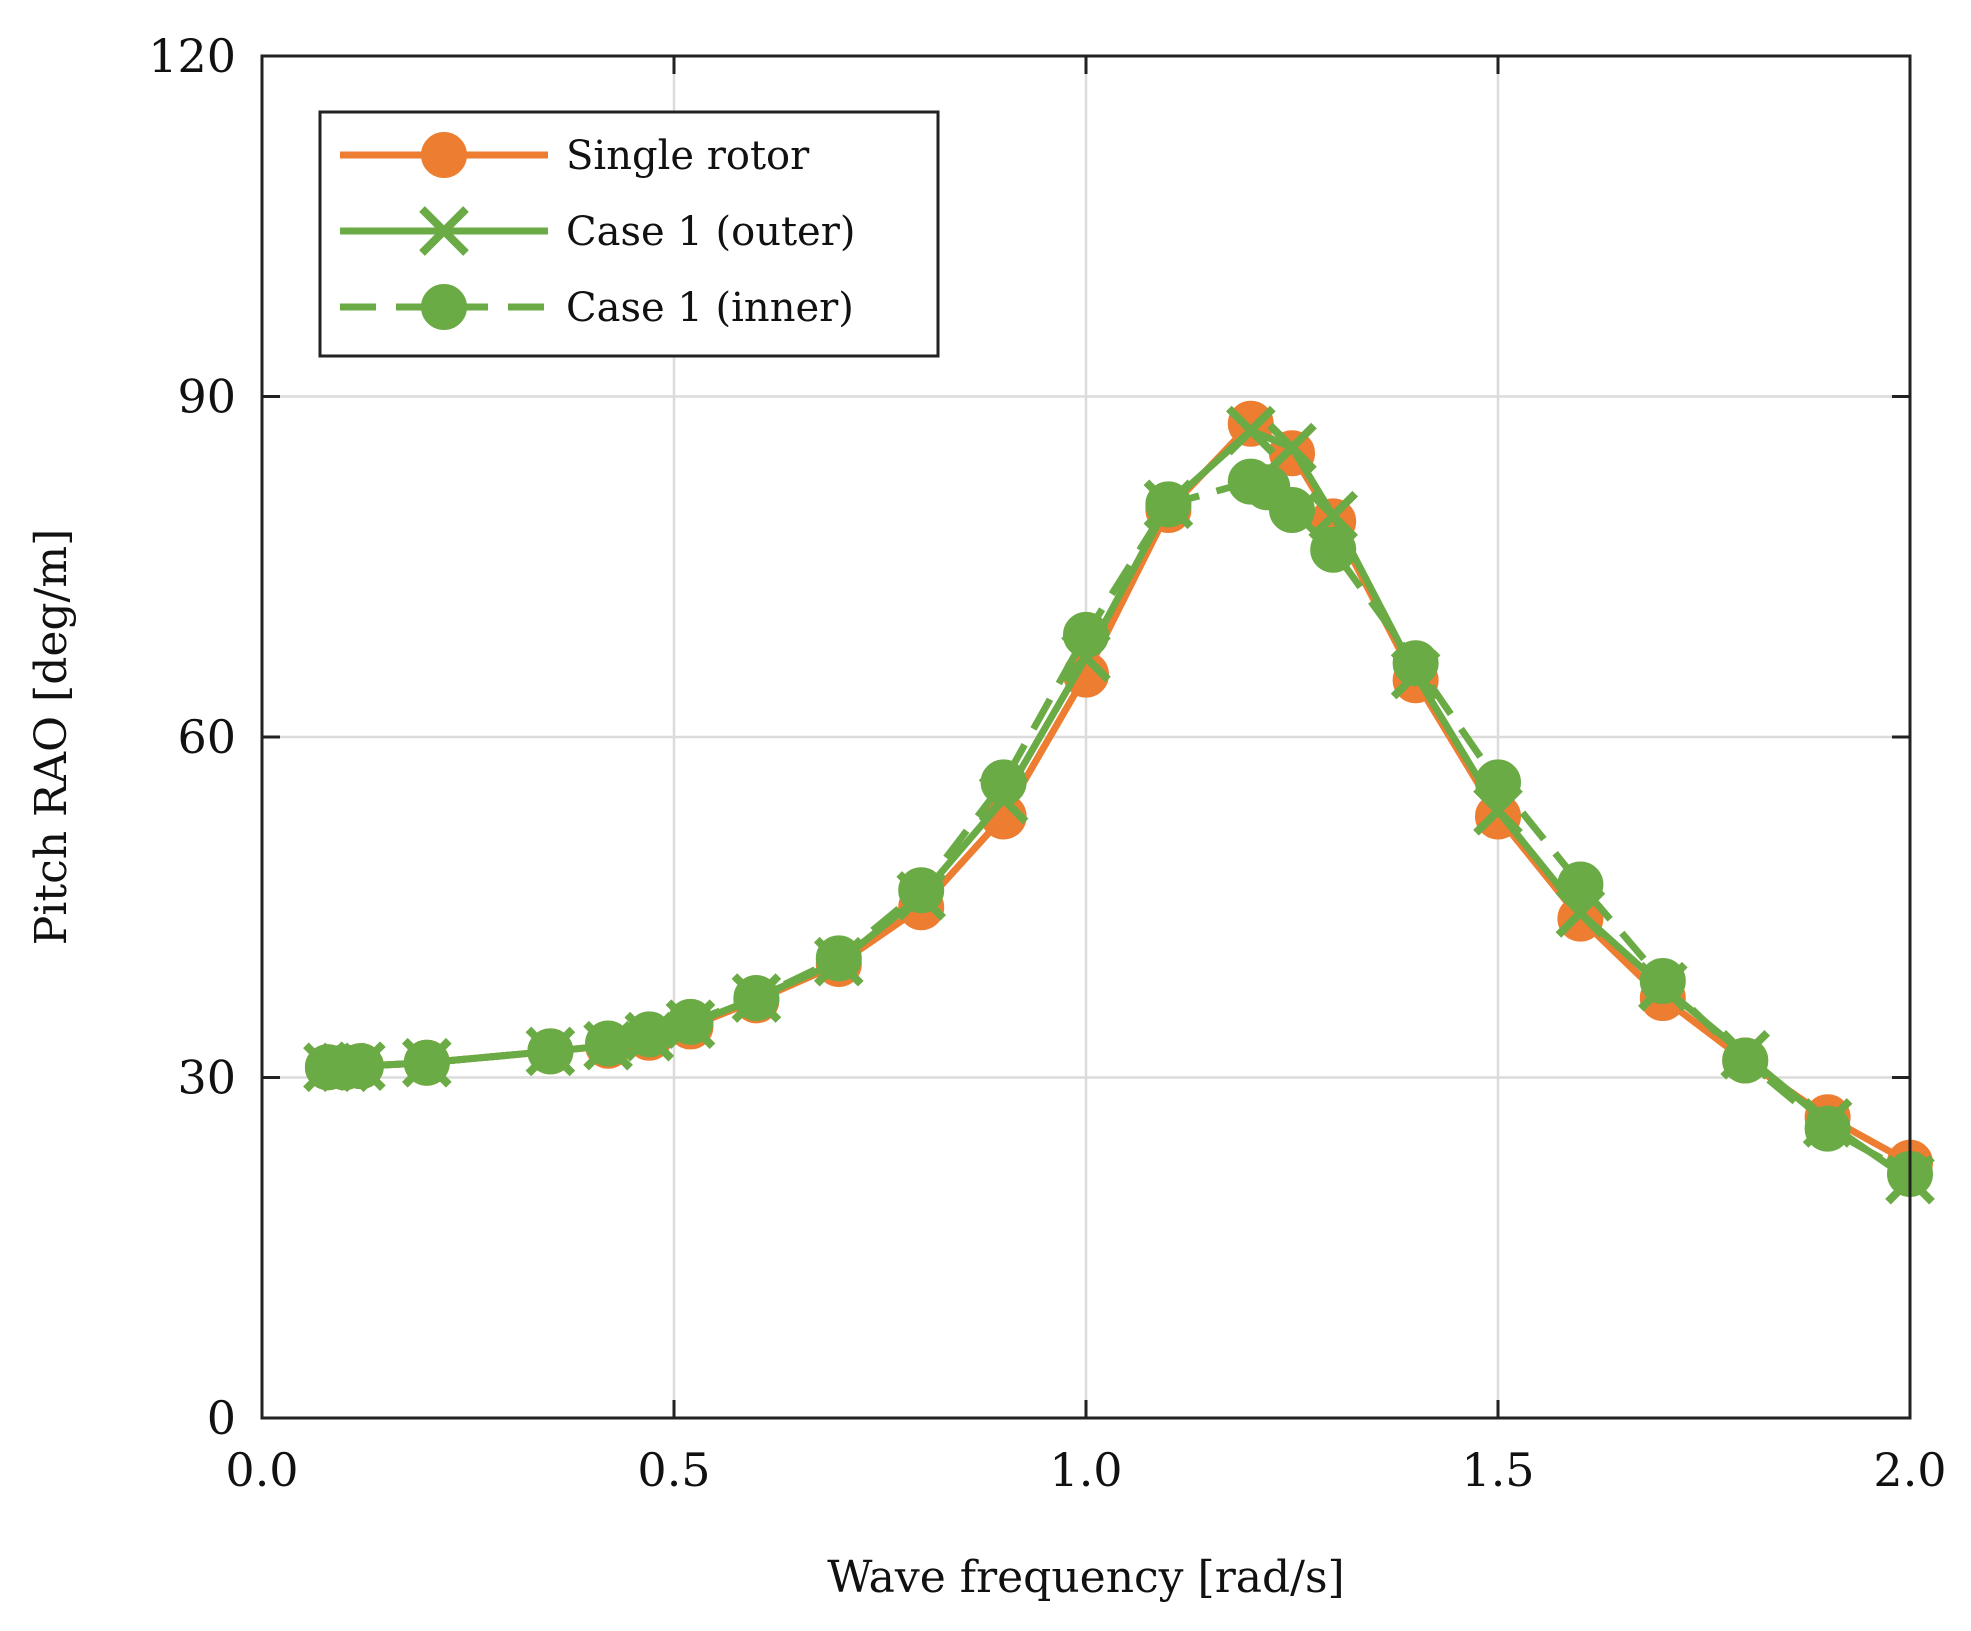 Image resolution: width=1971 pixels, height=1631 pixels. I want to click on y-tick-label: 120, so click(192, 56).